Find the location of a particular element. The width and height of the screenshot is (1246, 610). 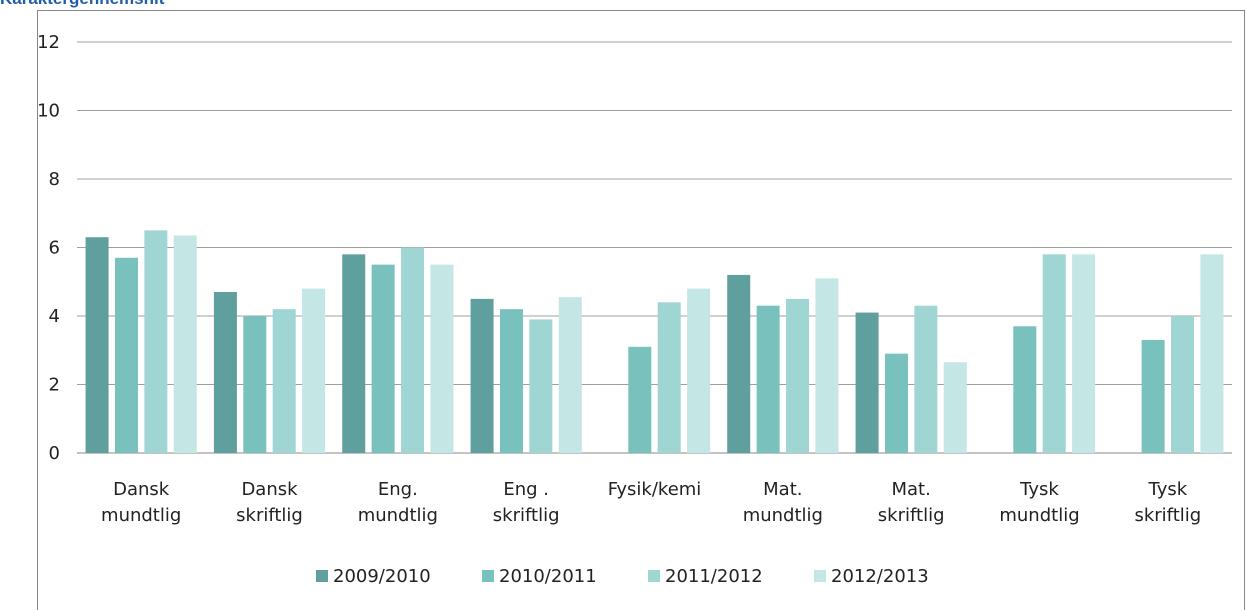

x-tick-label: Tysk skriftlig is located at coordinates (1167, 502).